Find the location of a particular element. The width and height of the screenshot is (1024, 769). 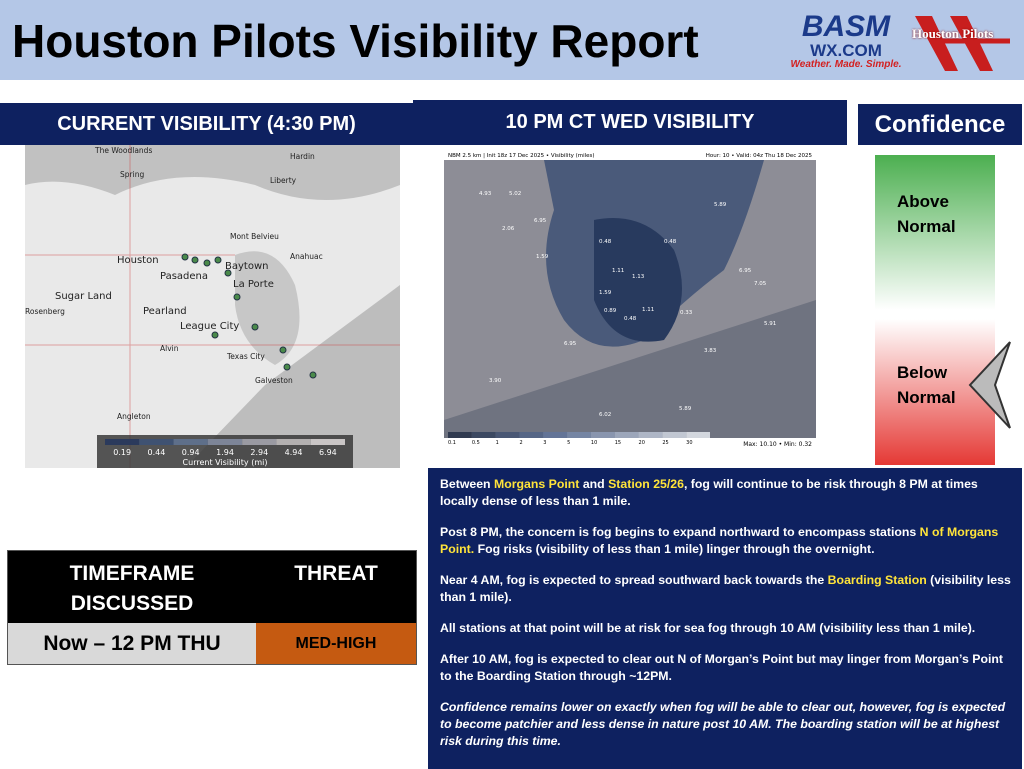

place-label: Liberty is located at coordinates (283, 180).